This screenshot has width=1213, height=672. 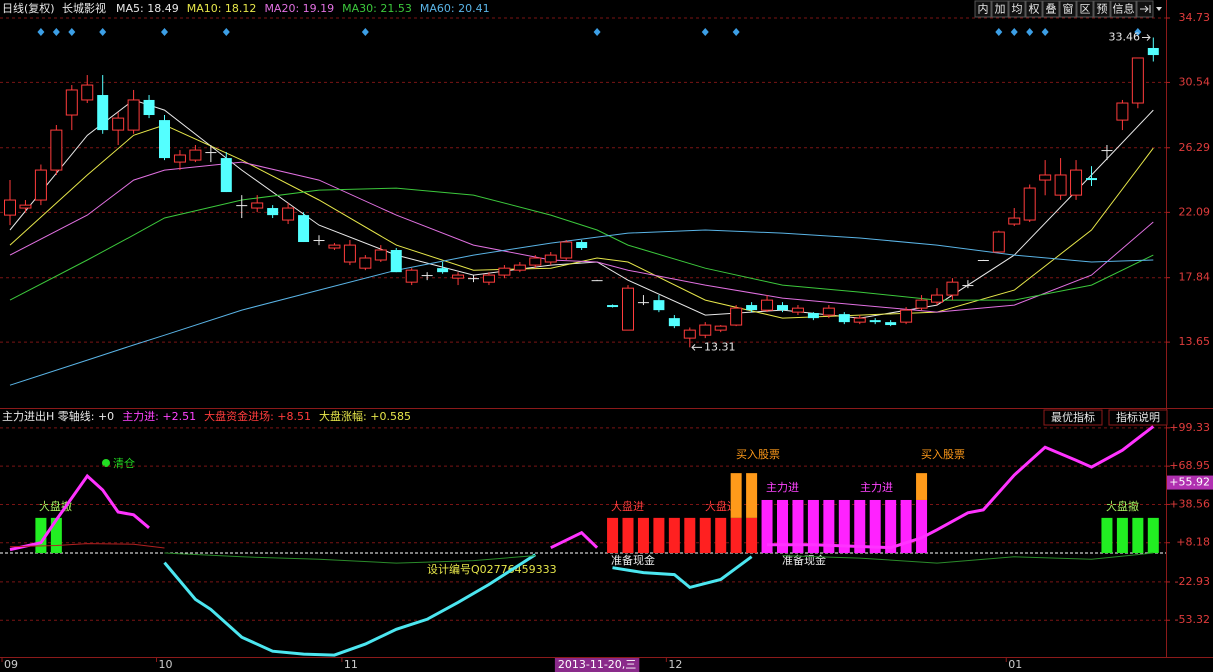 I want to click on toolbar-label: 预, so click(x=1102, y=9).